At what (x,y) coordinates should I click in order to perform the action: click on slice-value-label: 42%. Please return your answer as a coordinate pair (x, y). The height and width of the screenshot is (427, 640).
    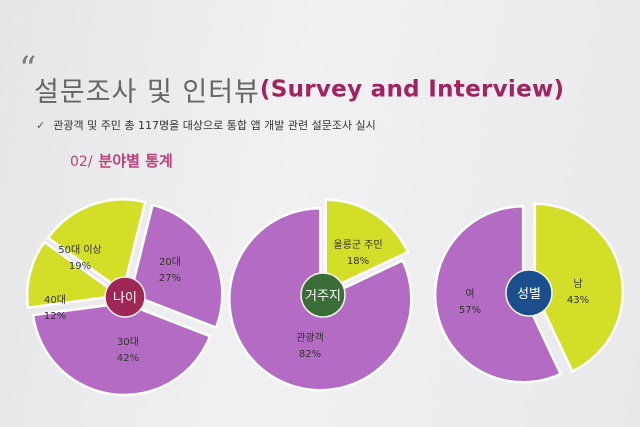
    Looking at the image, I should click on (128, 358).